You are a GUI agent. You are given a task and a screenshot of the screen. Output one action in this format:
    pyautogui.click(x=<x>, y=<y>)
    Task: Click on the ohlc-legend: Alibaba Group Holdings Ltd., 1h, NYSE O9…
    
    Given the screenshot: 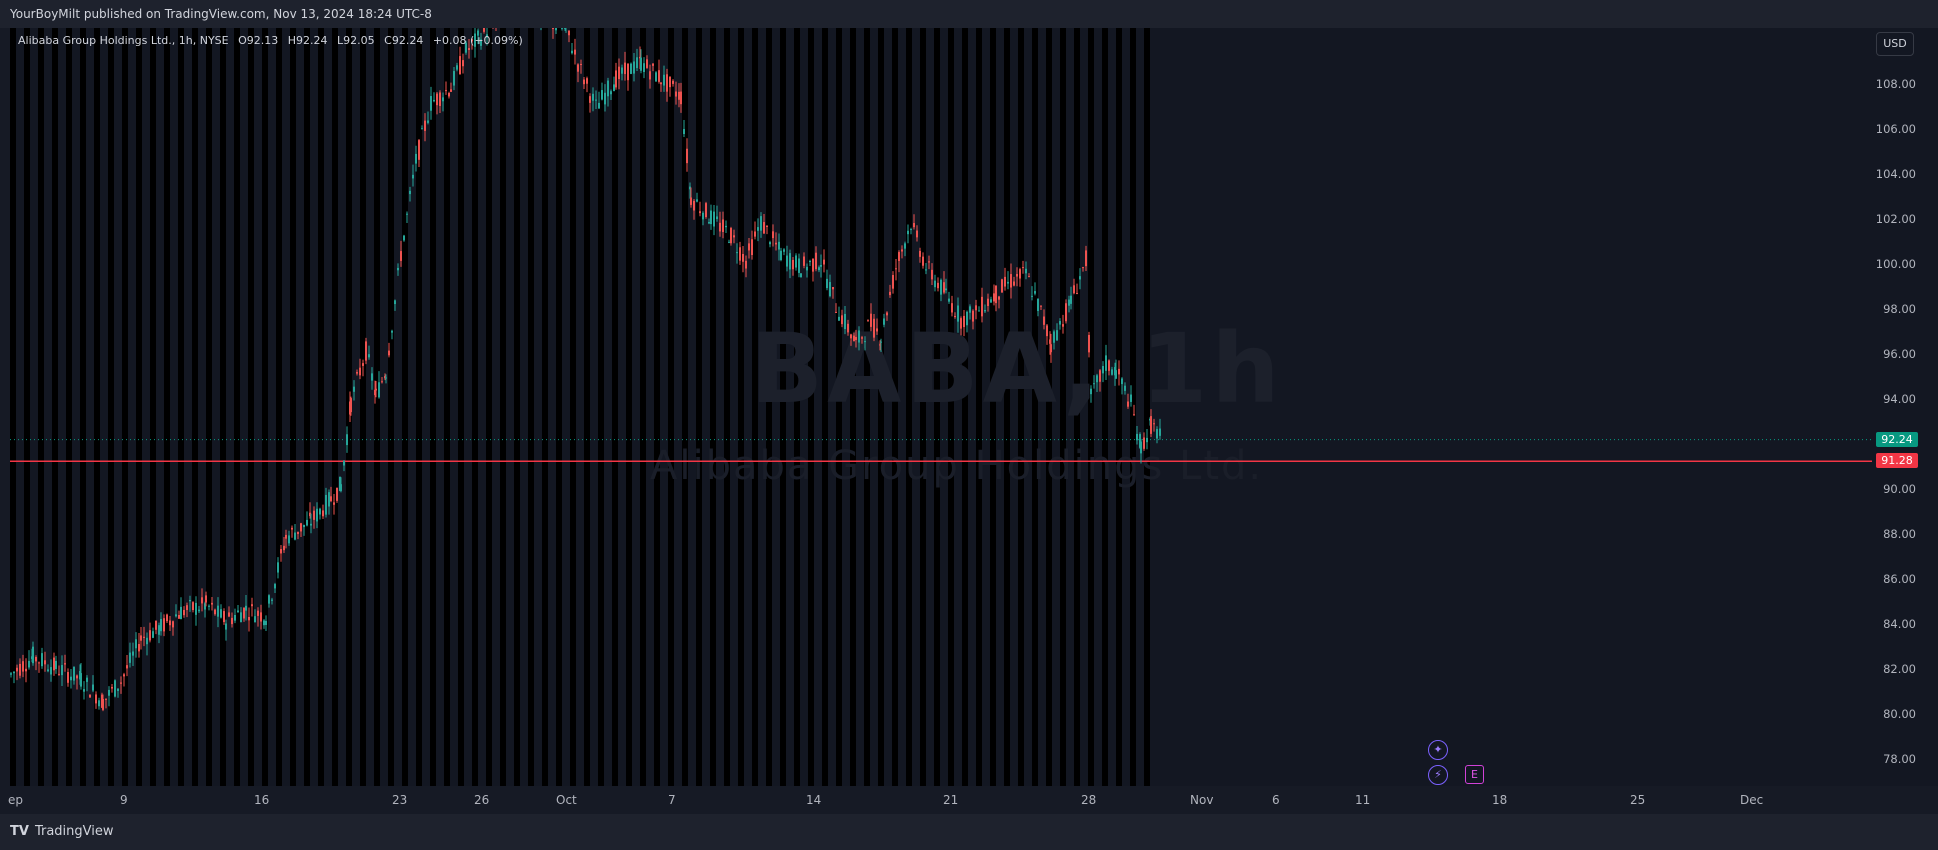 What is the action you would take?
    pyautogui.click(x=273, y=40)
    